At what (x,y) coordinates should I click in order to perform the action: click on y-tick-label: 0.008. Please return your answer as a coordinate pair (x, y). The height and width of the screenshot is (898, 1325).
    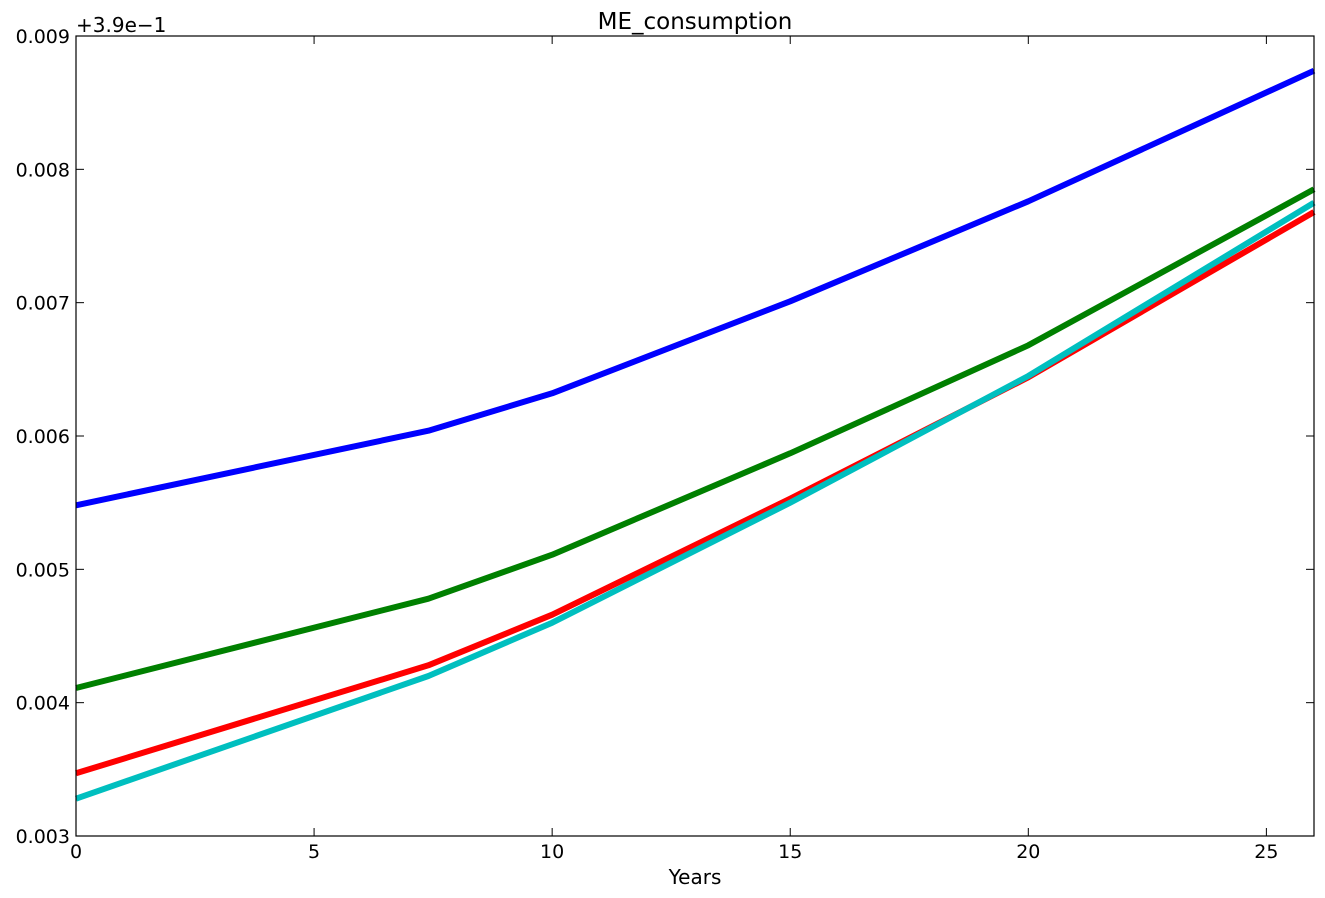
    Looking at the image, I should click on (43, 170).